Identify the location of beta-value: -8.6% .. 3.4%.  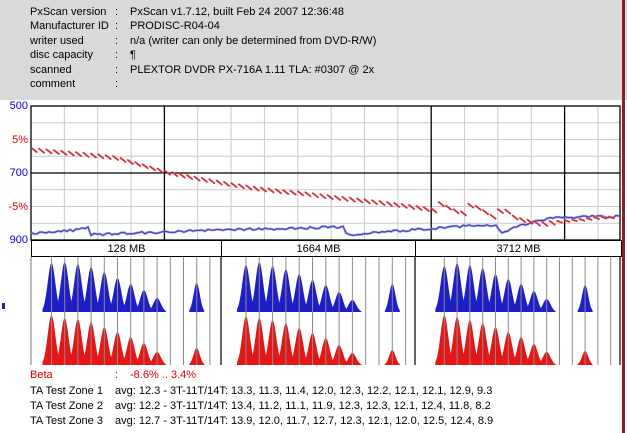
(163, 375).